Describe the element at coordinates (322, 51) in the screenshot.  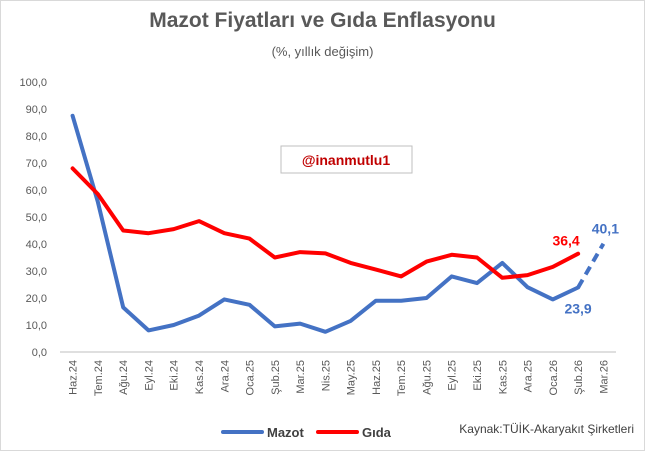
I see `chart-subtitle: (%, yıllık değişim)` at that location.